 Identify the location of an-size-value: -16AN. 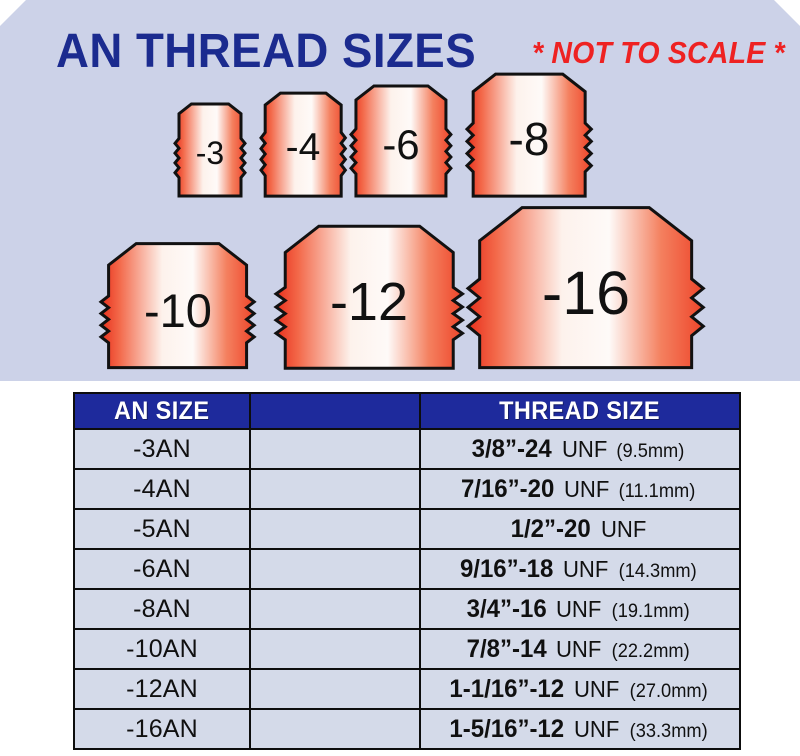
(162, 728).